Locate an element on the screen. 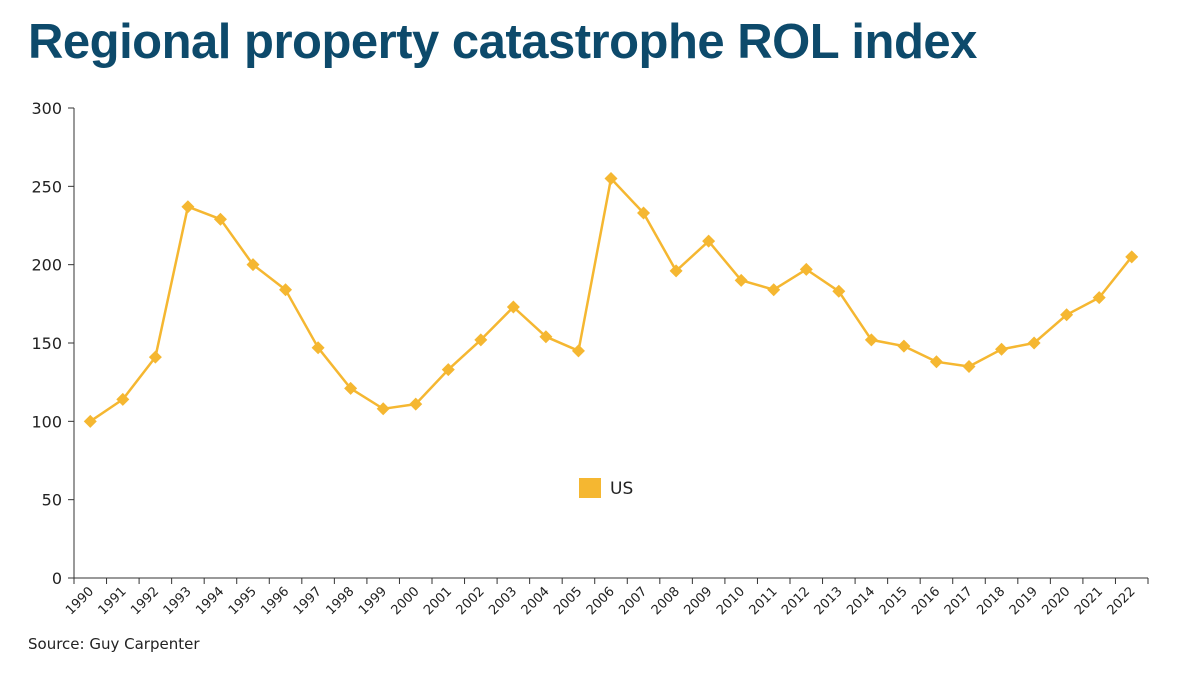  x-tick-label: 1992 is located at coordinates (145, 601).